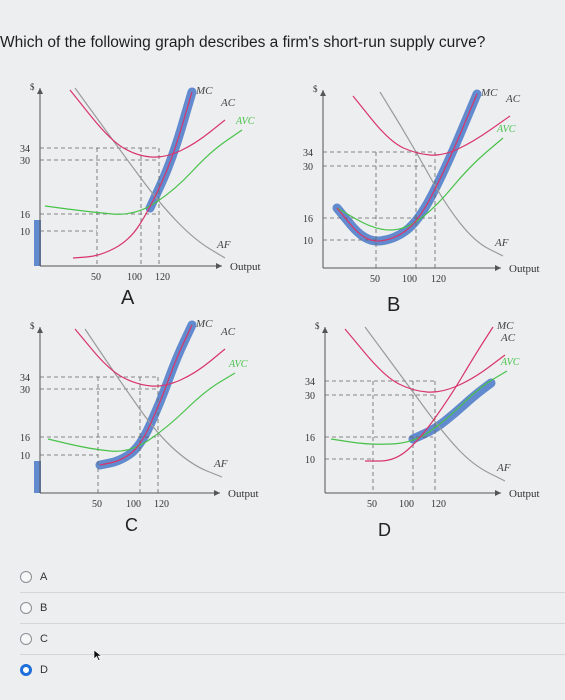 The image size is (565, 700). I want to click on option-a-label: A, so click(44, 577).